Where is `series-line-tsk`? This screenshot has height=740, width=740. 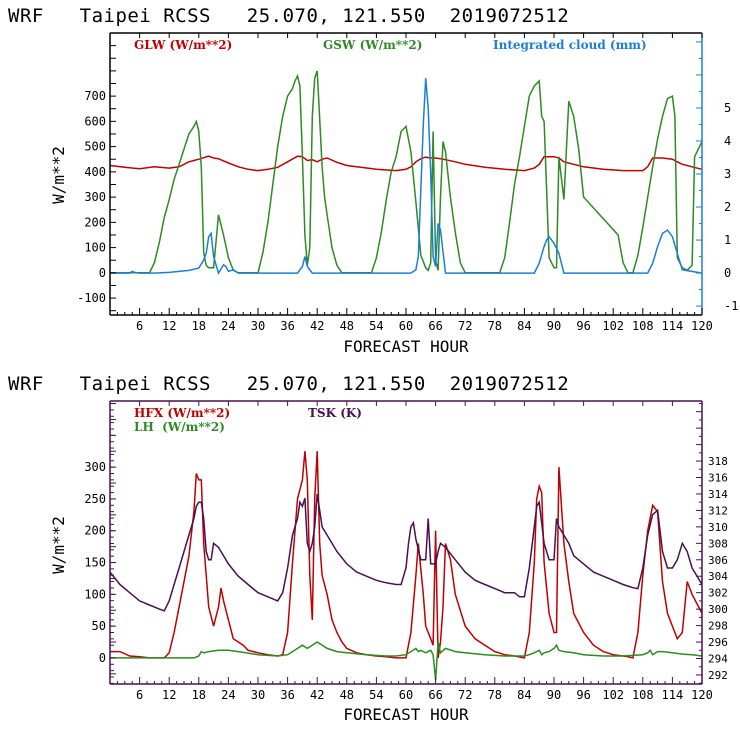 series-line-tsk is located at coordinates (406, 552).